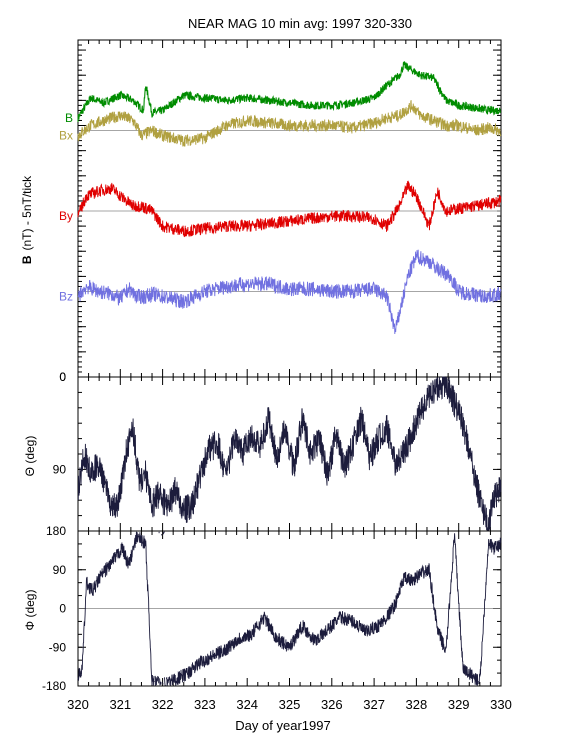 The image size is (561, 739). Describe the element at coordinates (289, 92) in the screenshot. I see `series-line-b` at that location.